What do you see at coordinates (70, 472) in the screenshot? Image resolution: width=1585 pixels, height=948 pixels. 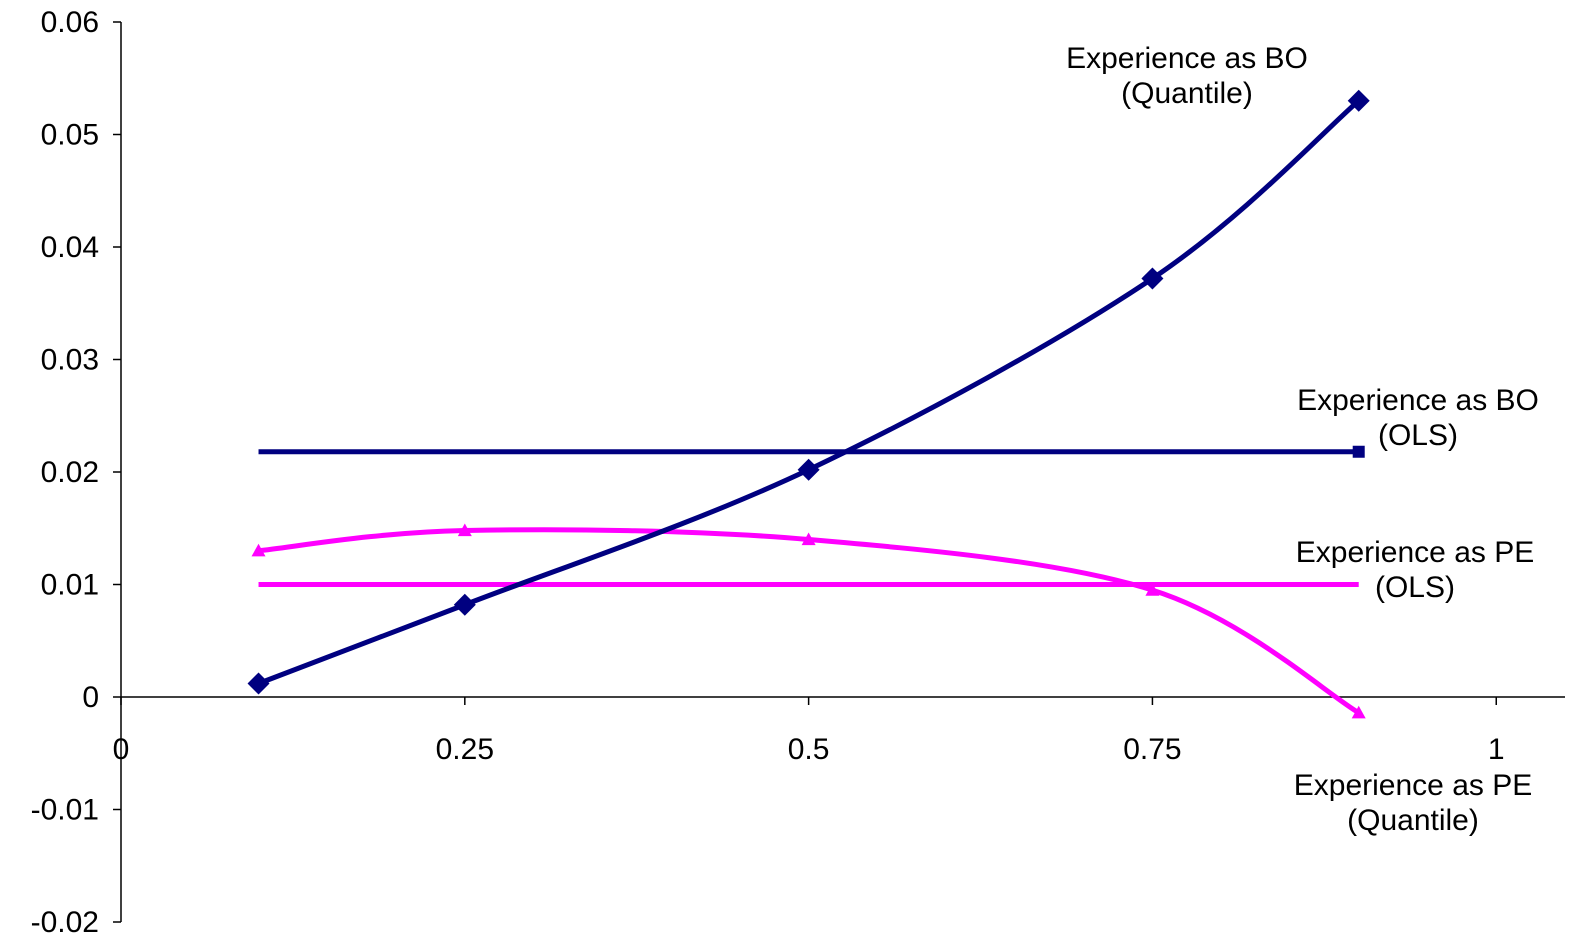 I see `y-tick-label: 0.02` at bounding box center [70, 472].